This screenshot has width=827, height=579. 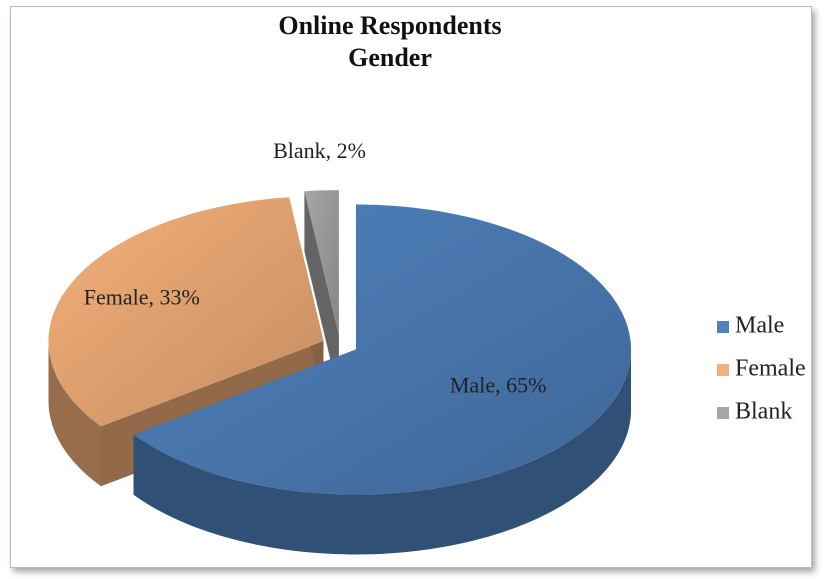 What do you see at coordinates (498, 385) in the screenshot?
I see `data-label: Male, 65%` at bounding box center [498, 385].